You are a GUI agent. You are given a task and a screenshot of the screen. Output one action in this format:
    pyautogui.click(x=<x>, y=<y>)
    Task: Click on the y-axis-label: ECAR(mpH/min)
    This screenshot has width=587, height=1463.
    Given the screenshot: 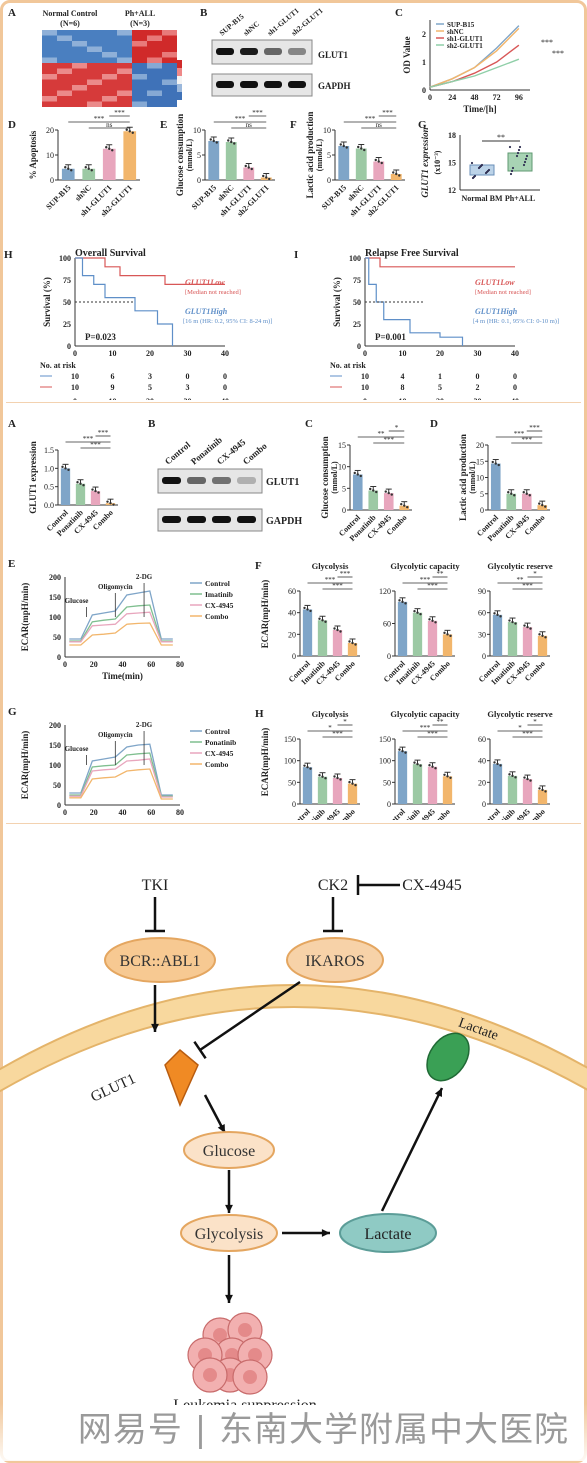 What is the action you would take?
    pyautogui.click(x=25, y=765)
    